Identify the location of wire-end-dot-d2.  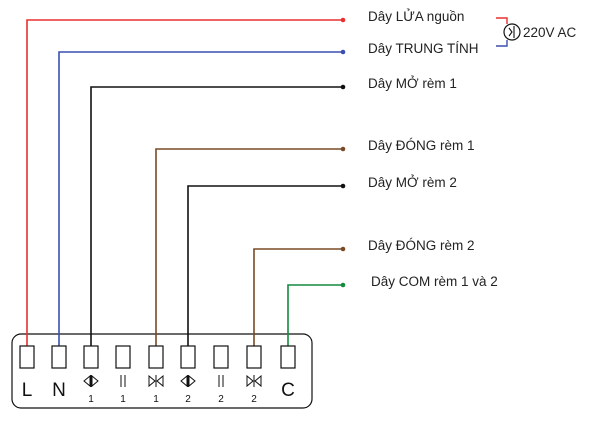
(343, 249).